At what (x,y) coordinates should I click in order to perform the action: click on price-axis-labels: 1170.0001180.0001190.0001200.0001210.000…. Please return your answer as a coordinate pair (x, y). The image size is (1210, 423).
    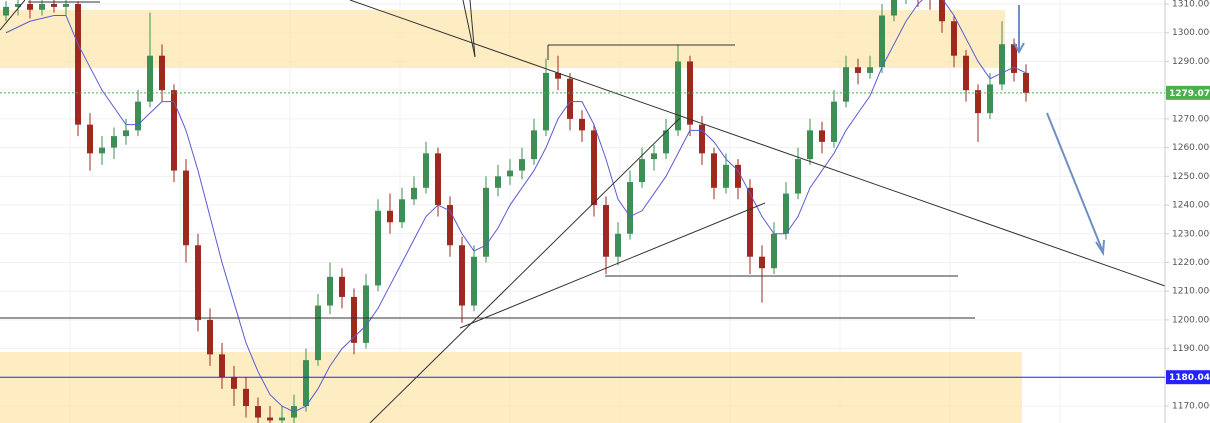
    Looking at the image, I should click on (1187, 206).